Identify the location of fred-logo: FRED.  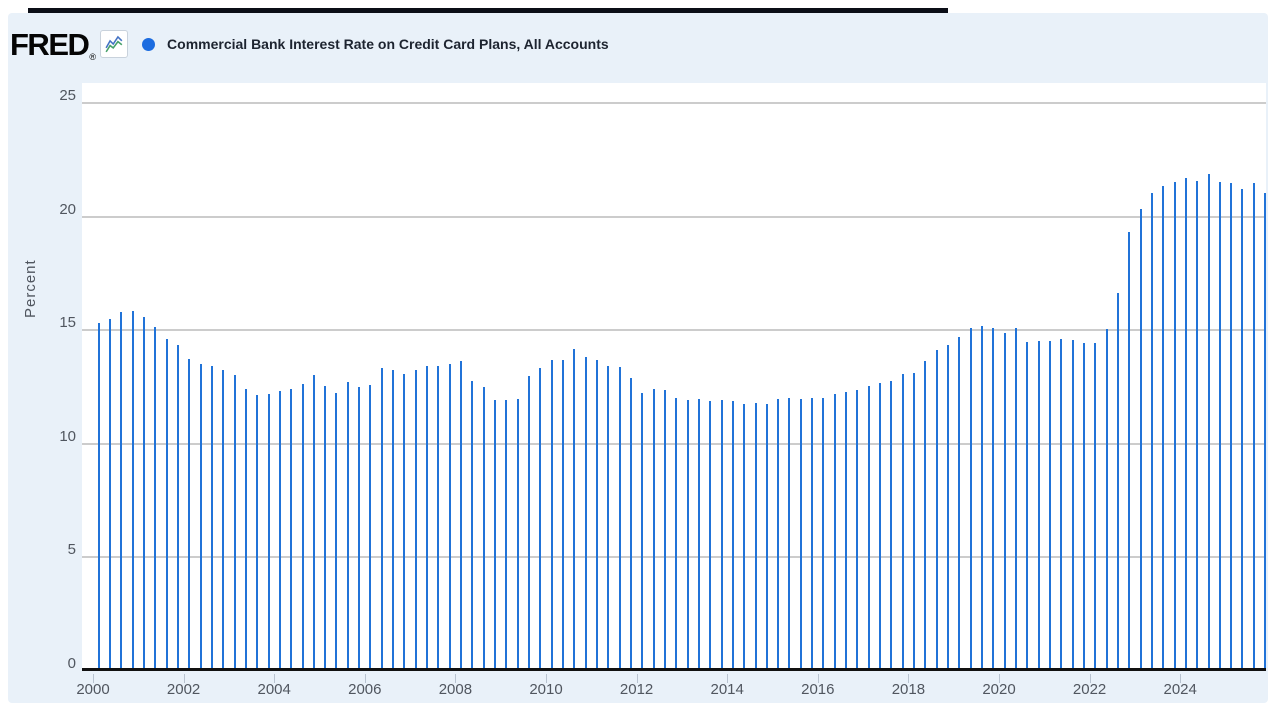
(50, 44).